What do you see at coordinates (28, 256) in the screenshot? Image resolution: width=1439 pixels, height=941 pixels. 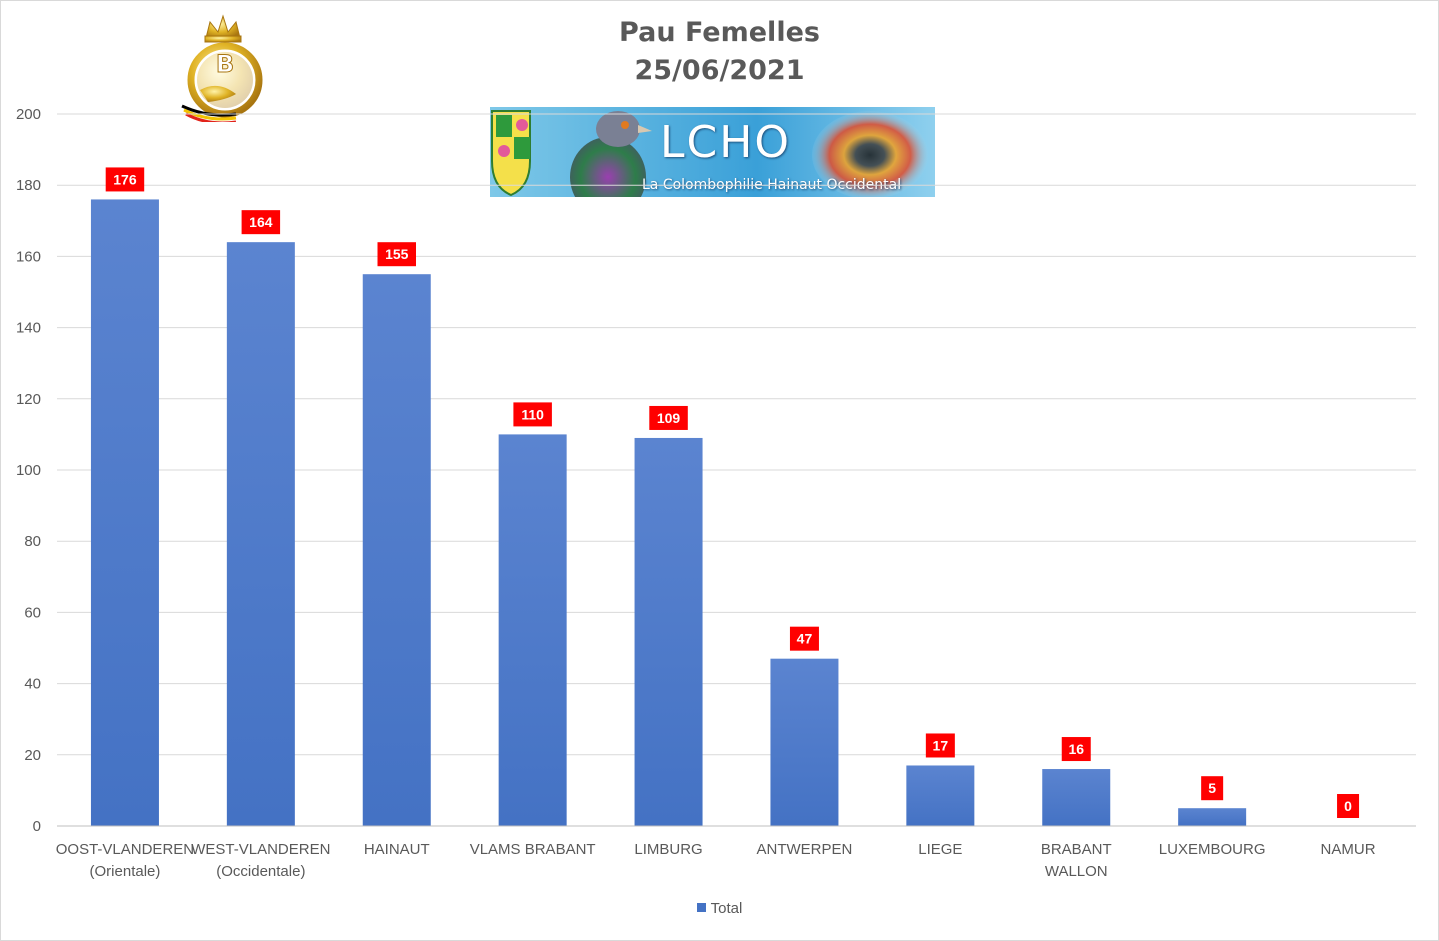 I see `y-tick-label: 160` at bounding box center [28, 256].